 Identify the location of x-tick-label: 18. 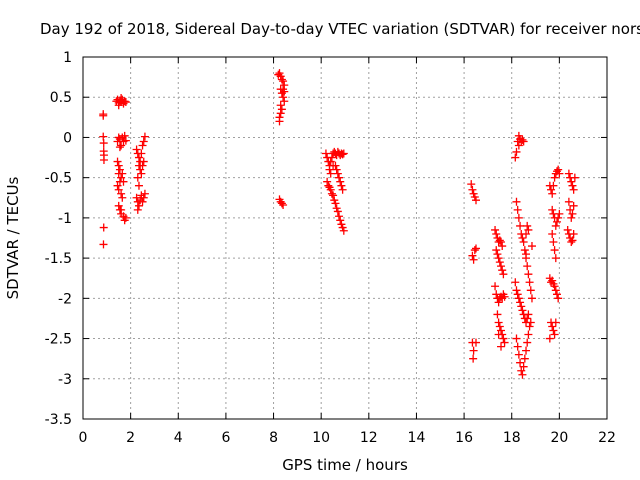
(512, 438).